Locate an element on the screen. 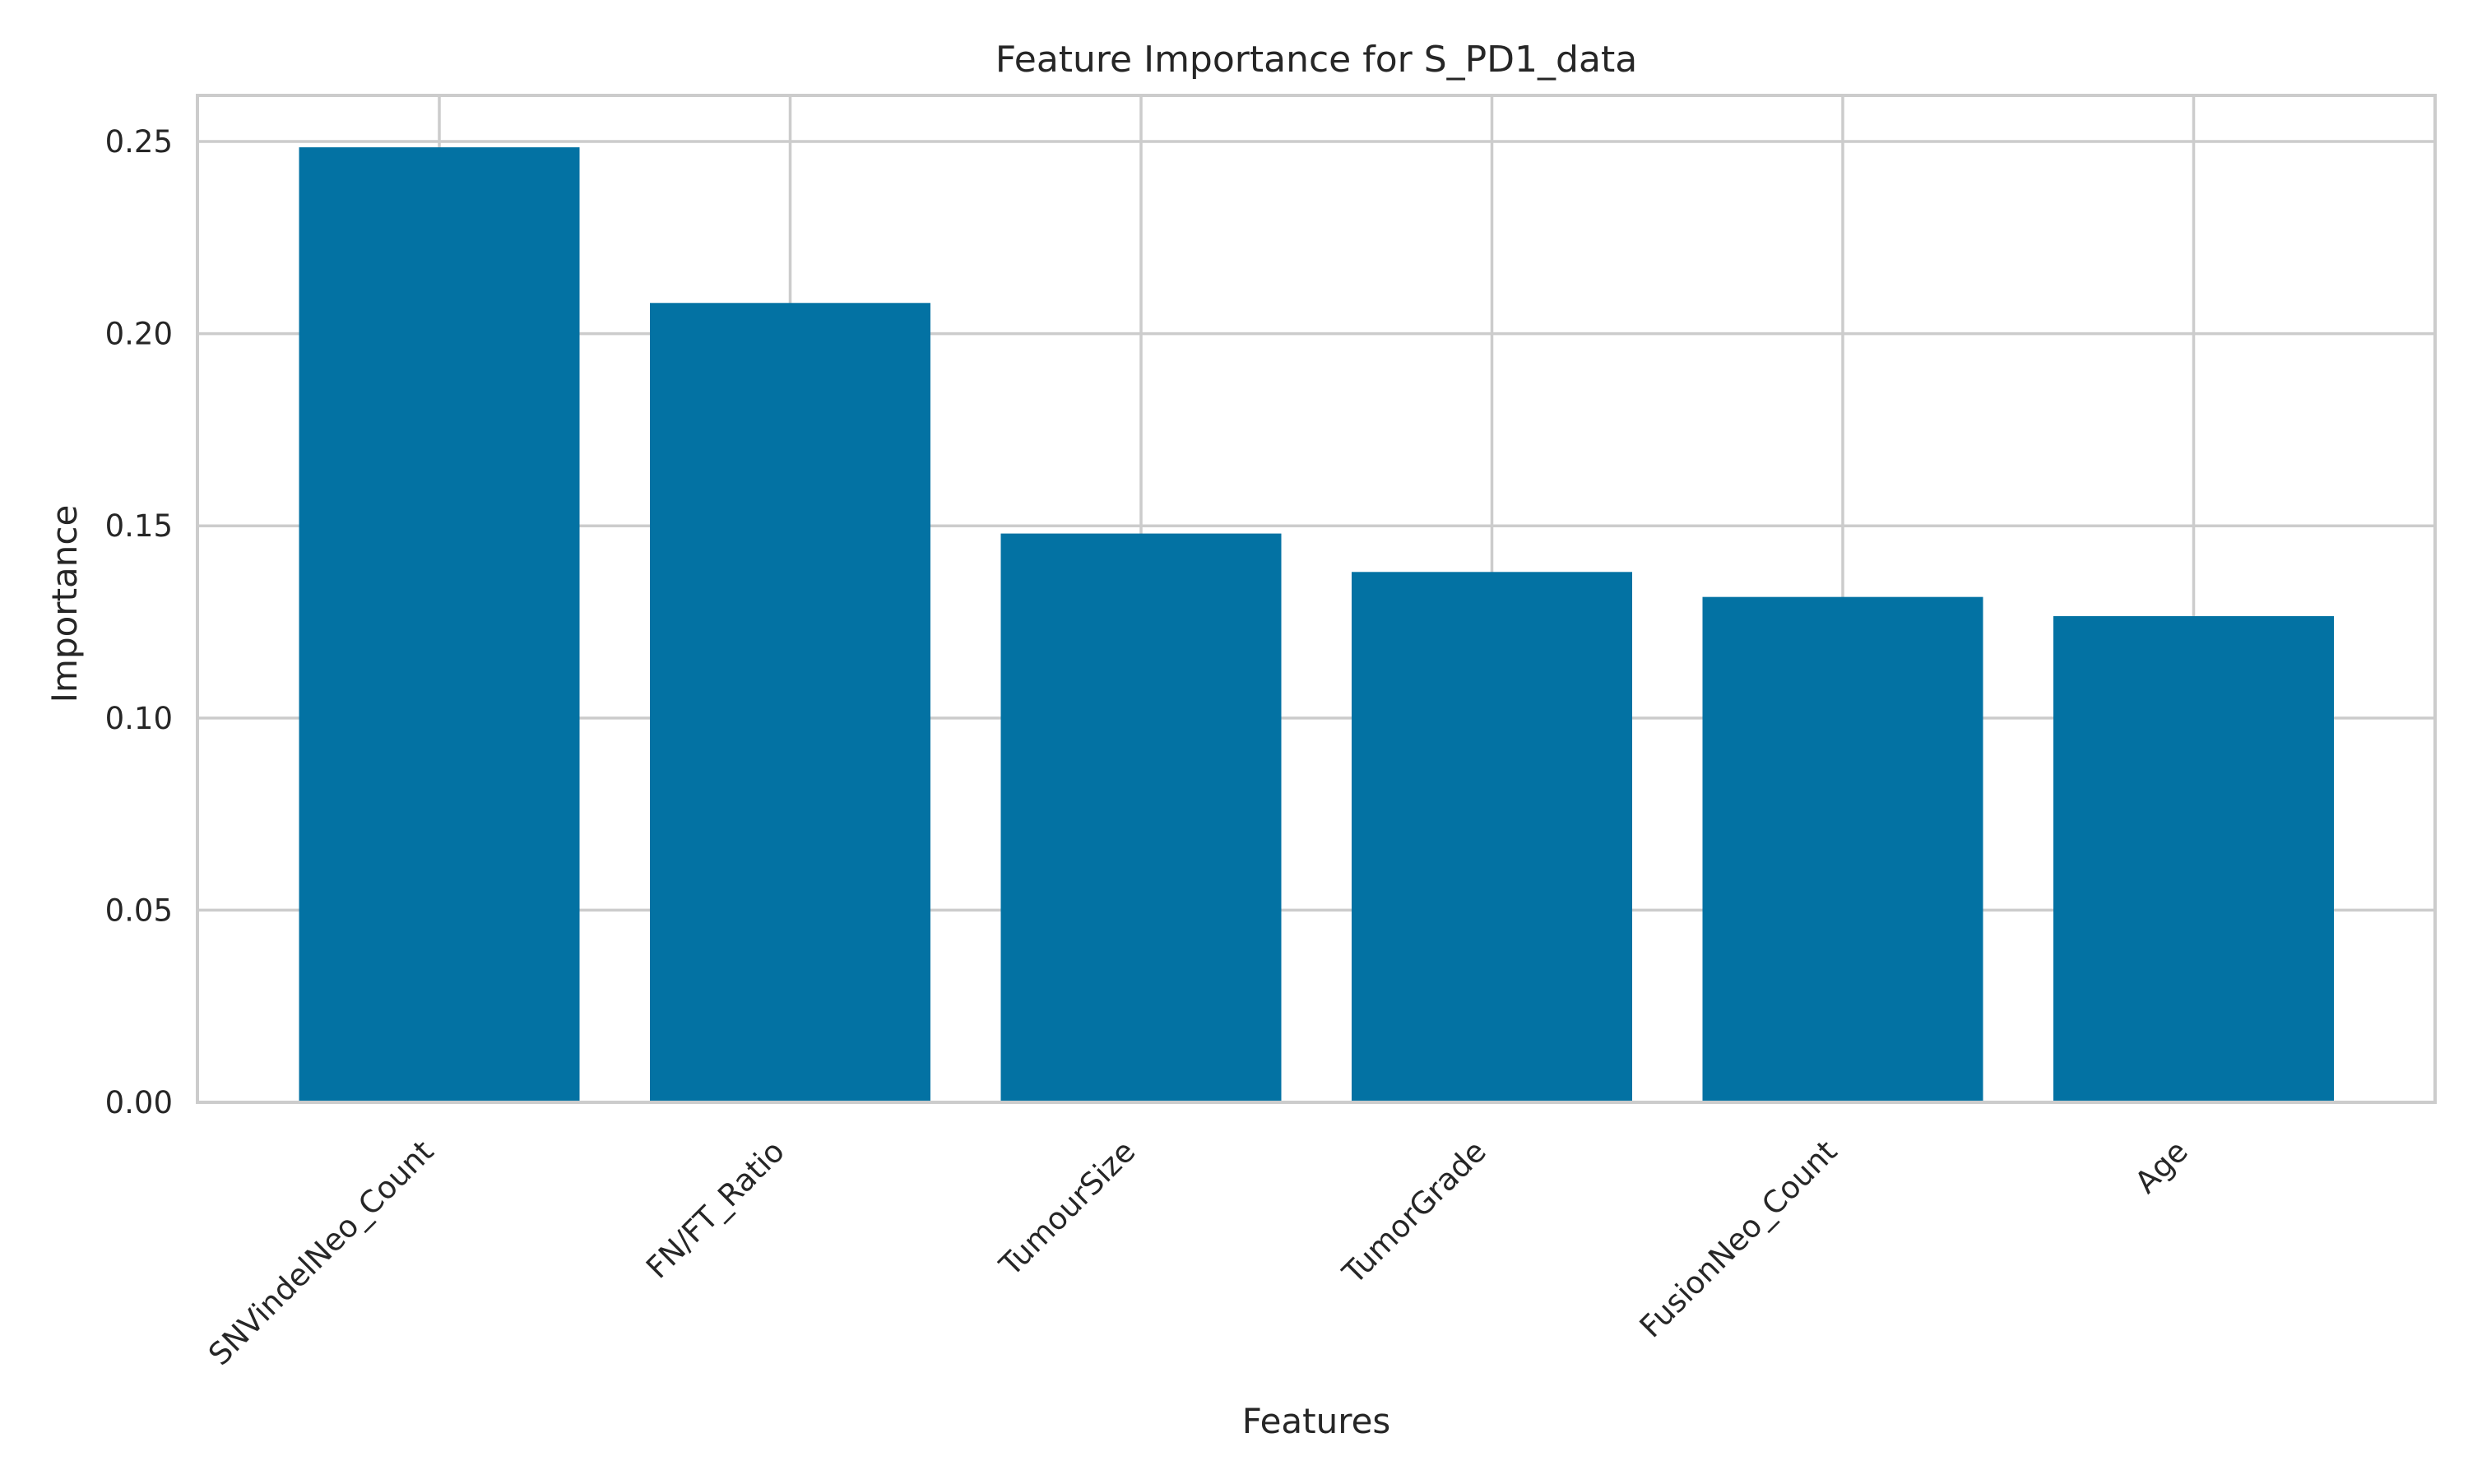 The height and width of the screenshot is (1484, 2468). bar-tumorgrade is located at coordinates (1492, 837).